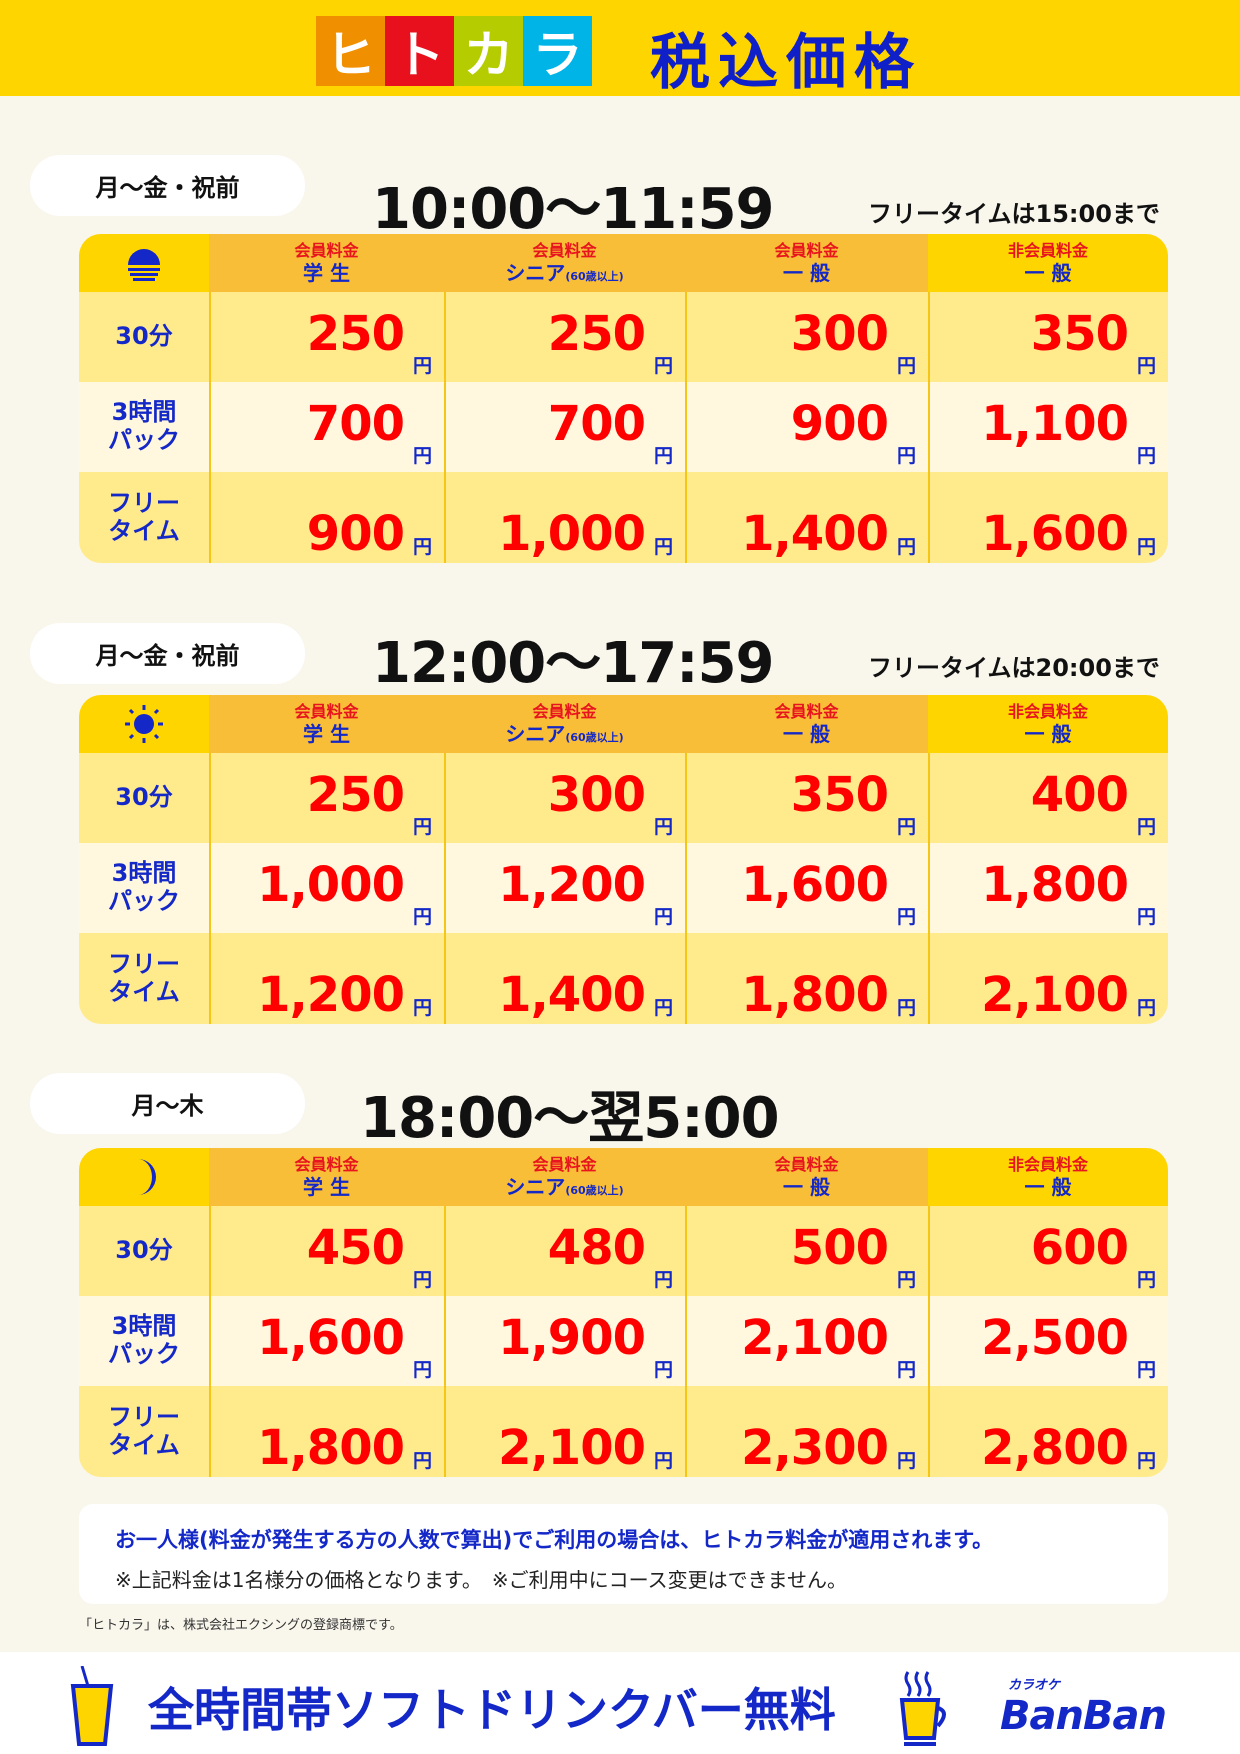 This screenshot has width=1240, height=1754. I want to click on column-header: 会員料金 シニア(60歳以上), so click(564, 724).